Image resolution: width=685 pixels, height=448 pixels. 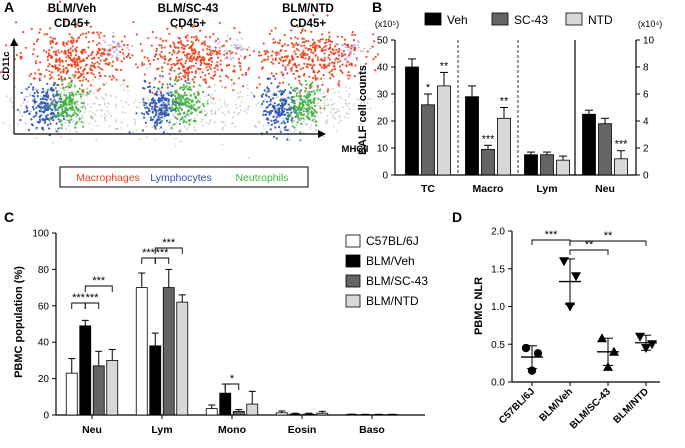 I want to click on legend-label: C57BL/6J, so click(x=392, y=241).